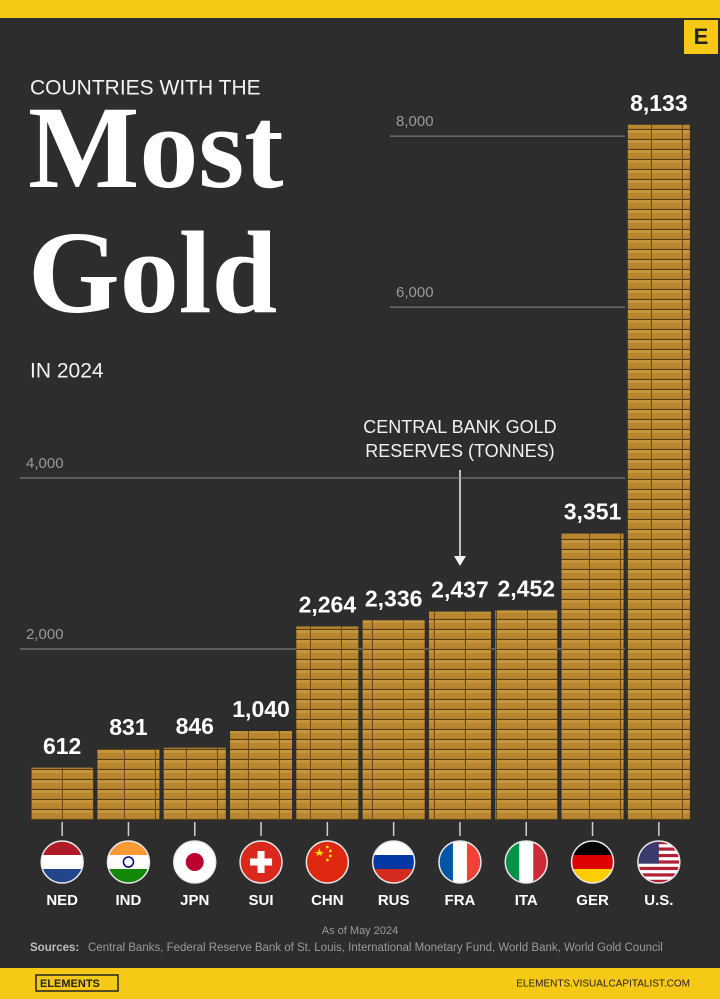  Describe the element at coordinates (145, 88) in the screenshot. I see `pretitle: COUNTRIES WITH THE` at that location.